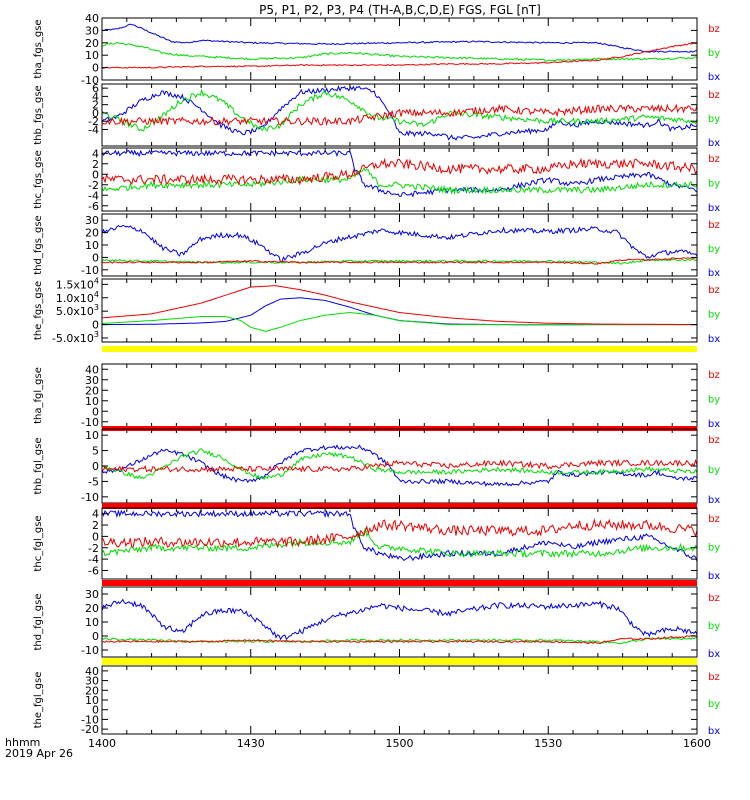  I want to click on xtick-label: 1500, so click(400, 743).